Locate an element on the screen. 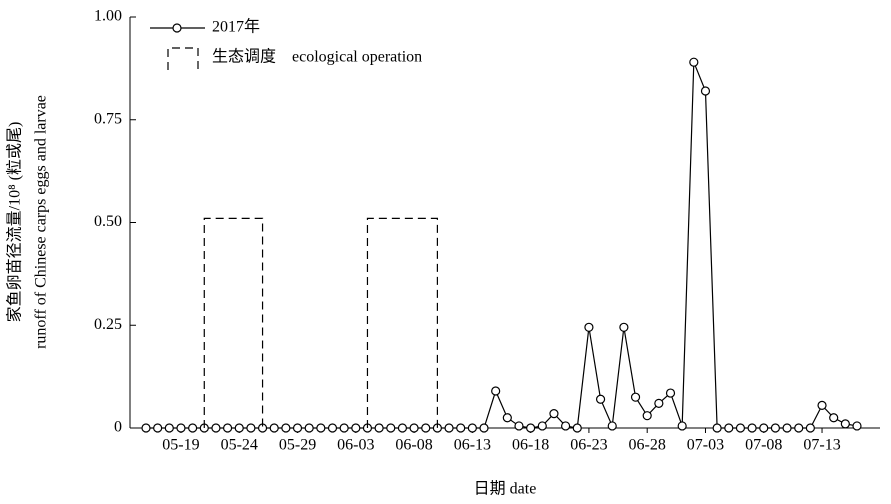 The height and width of the screenshot is (504, 891). y-axis-label: 家鱼卵苗径流量/10⁸ (粒或尾) is located at coordinates (15, 222).